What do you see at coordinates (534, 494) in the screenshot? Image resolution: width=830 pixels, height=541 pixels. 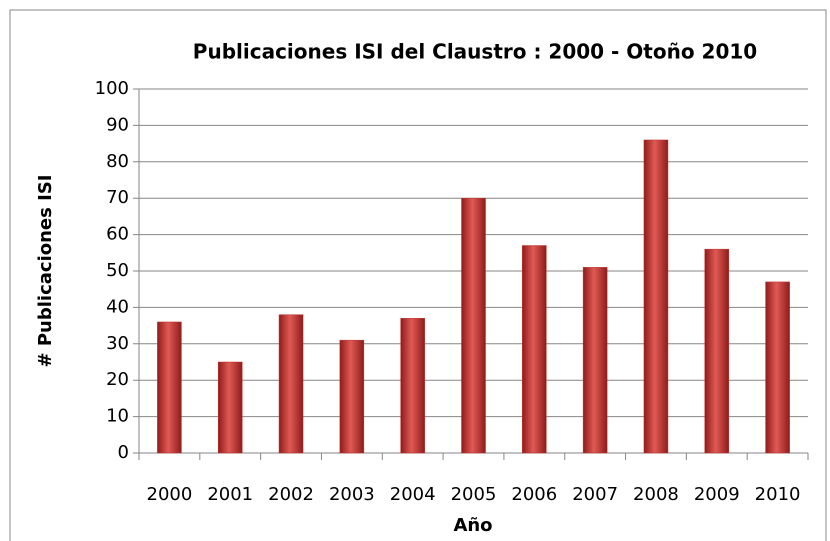 I see `x-tick-label: 2006` at bounding box center [534, 494].